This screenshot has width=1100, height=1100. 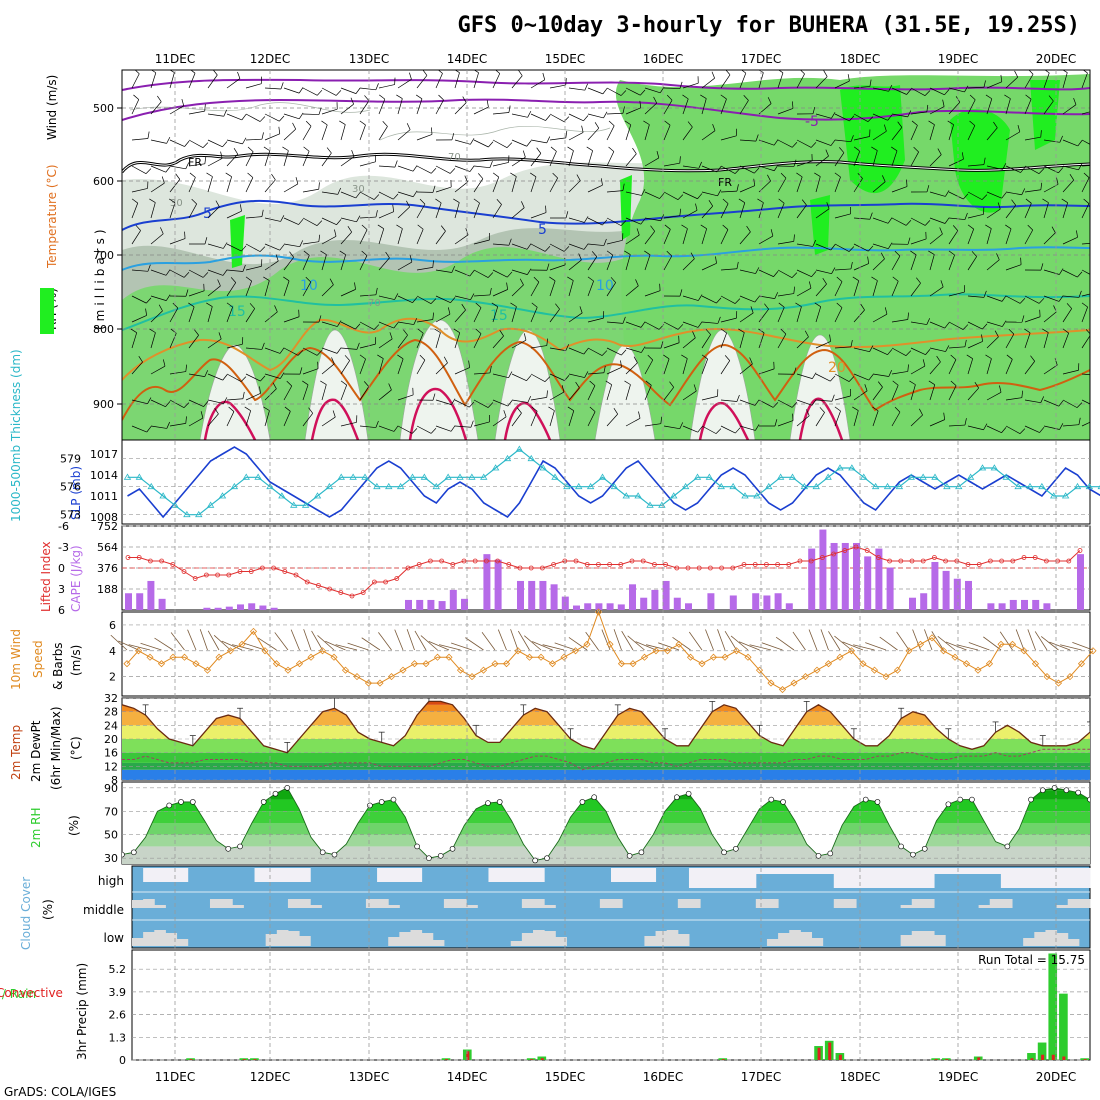 I want to click on slp-line, so click(x=613, y=482).